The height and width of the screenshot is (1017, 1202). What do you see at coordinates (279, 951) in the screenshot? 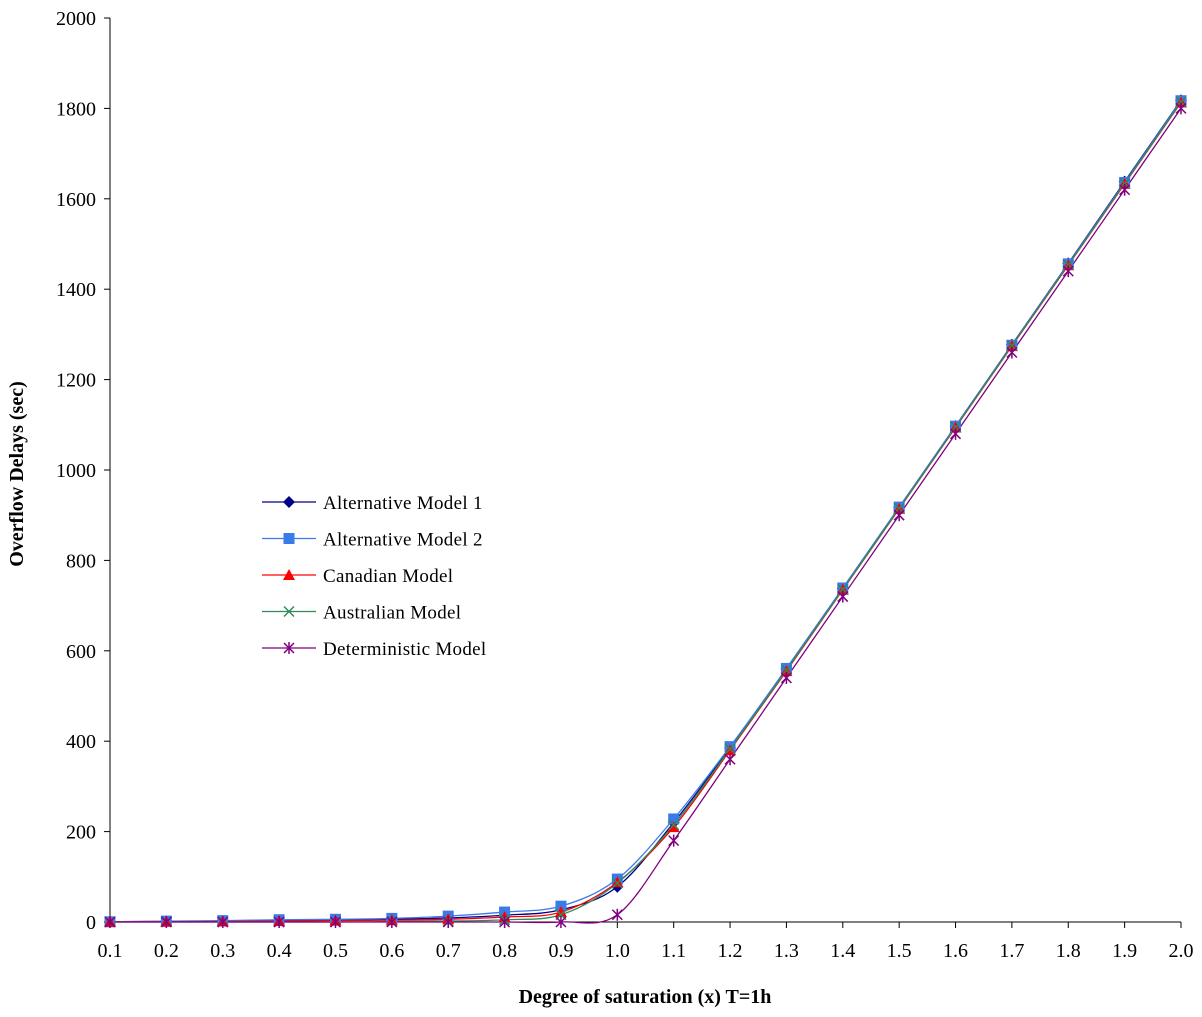
I see `x-tick-label: 0.4` at bounding box center [279, 951].